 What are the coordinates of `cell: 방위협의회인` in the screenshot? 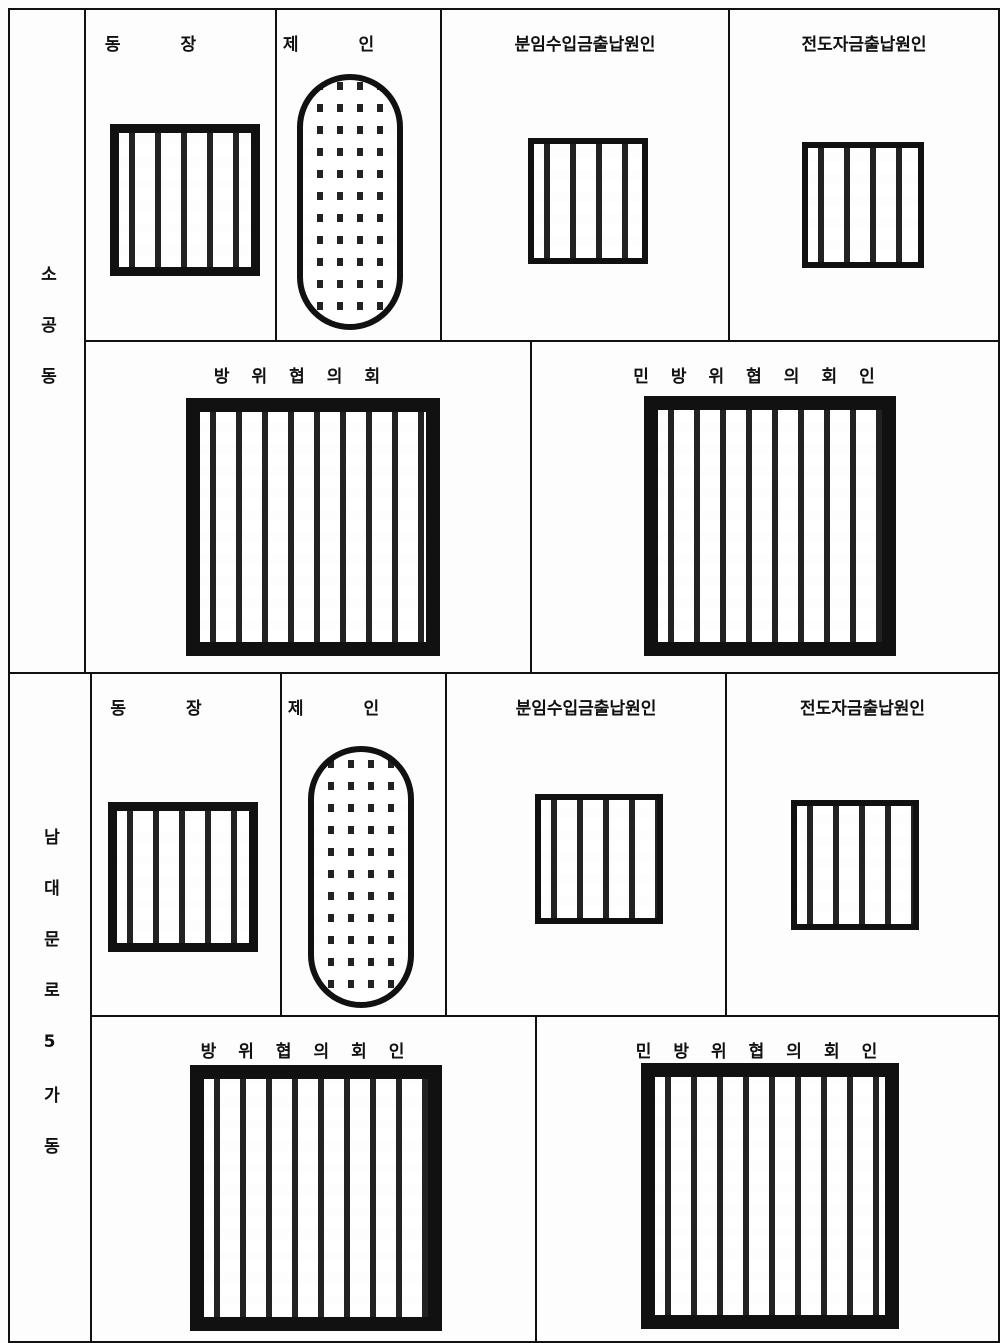 It's located at (313, 1179).